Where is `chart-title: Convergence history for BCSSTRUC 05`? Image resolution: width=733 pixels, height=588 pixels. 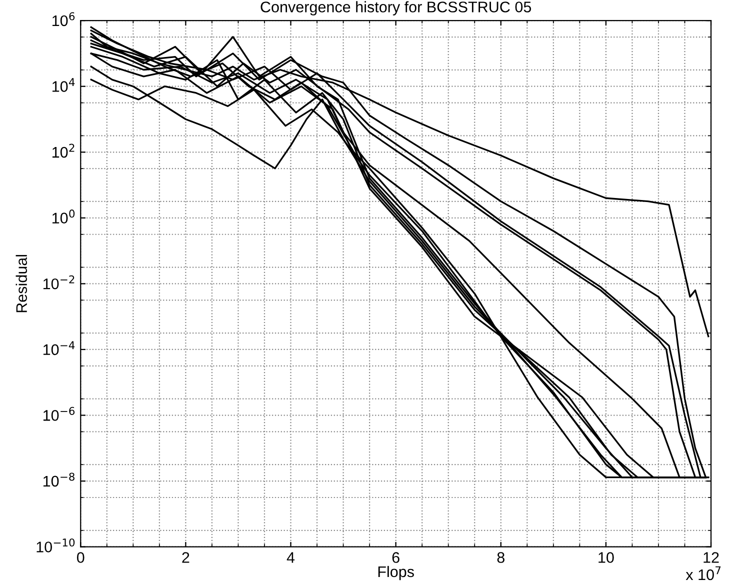
chart-title: Convergence history for BCSSTRUC 05 is located at coordinates (396, 8).